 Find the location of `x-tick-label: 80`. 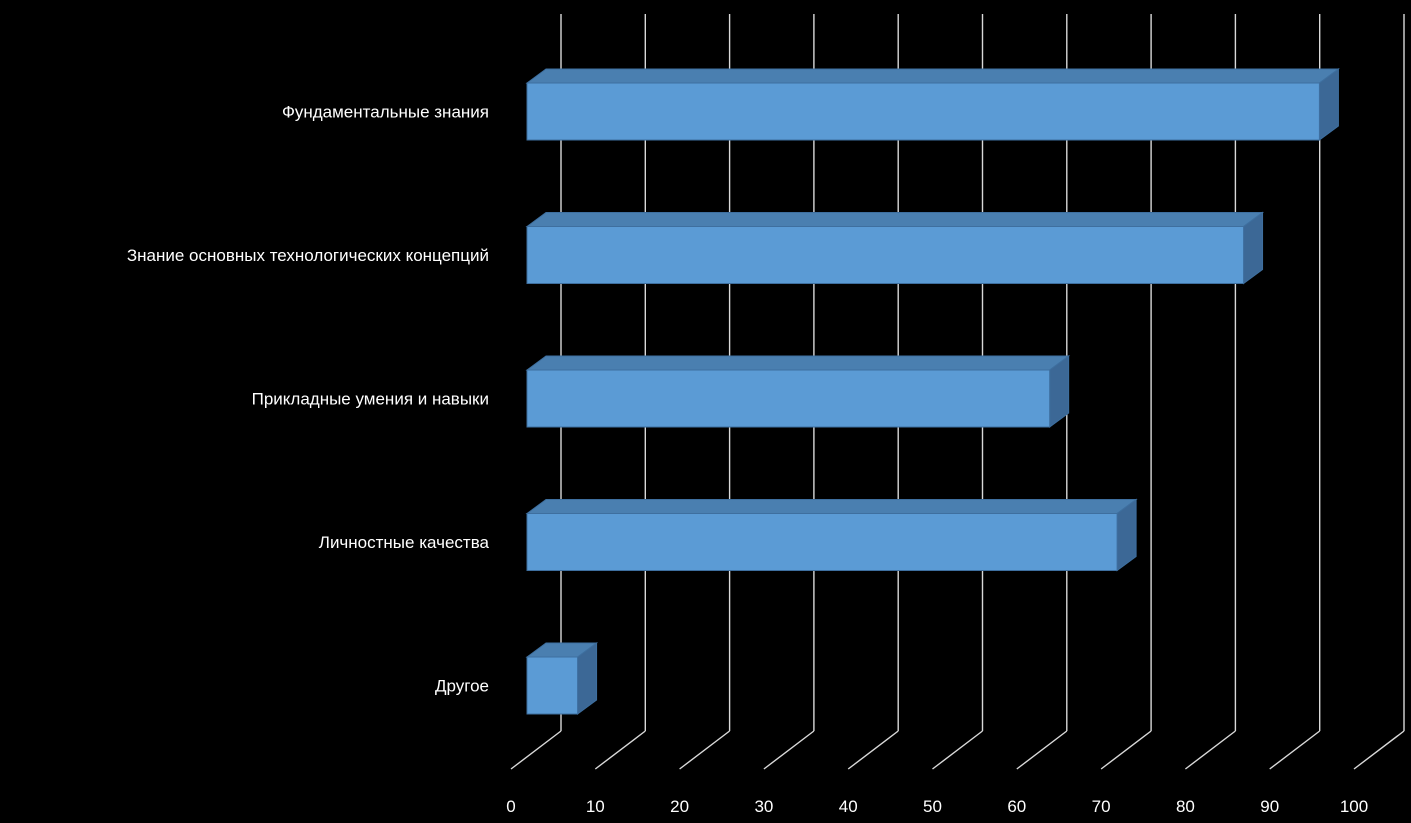

x-tick-label: 80 is located at coordinates (1185, 806).